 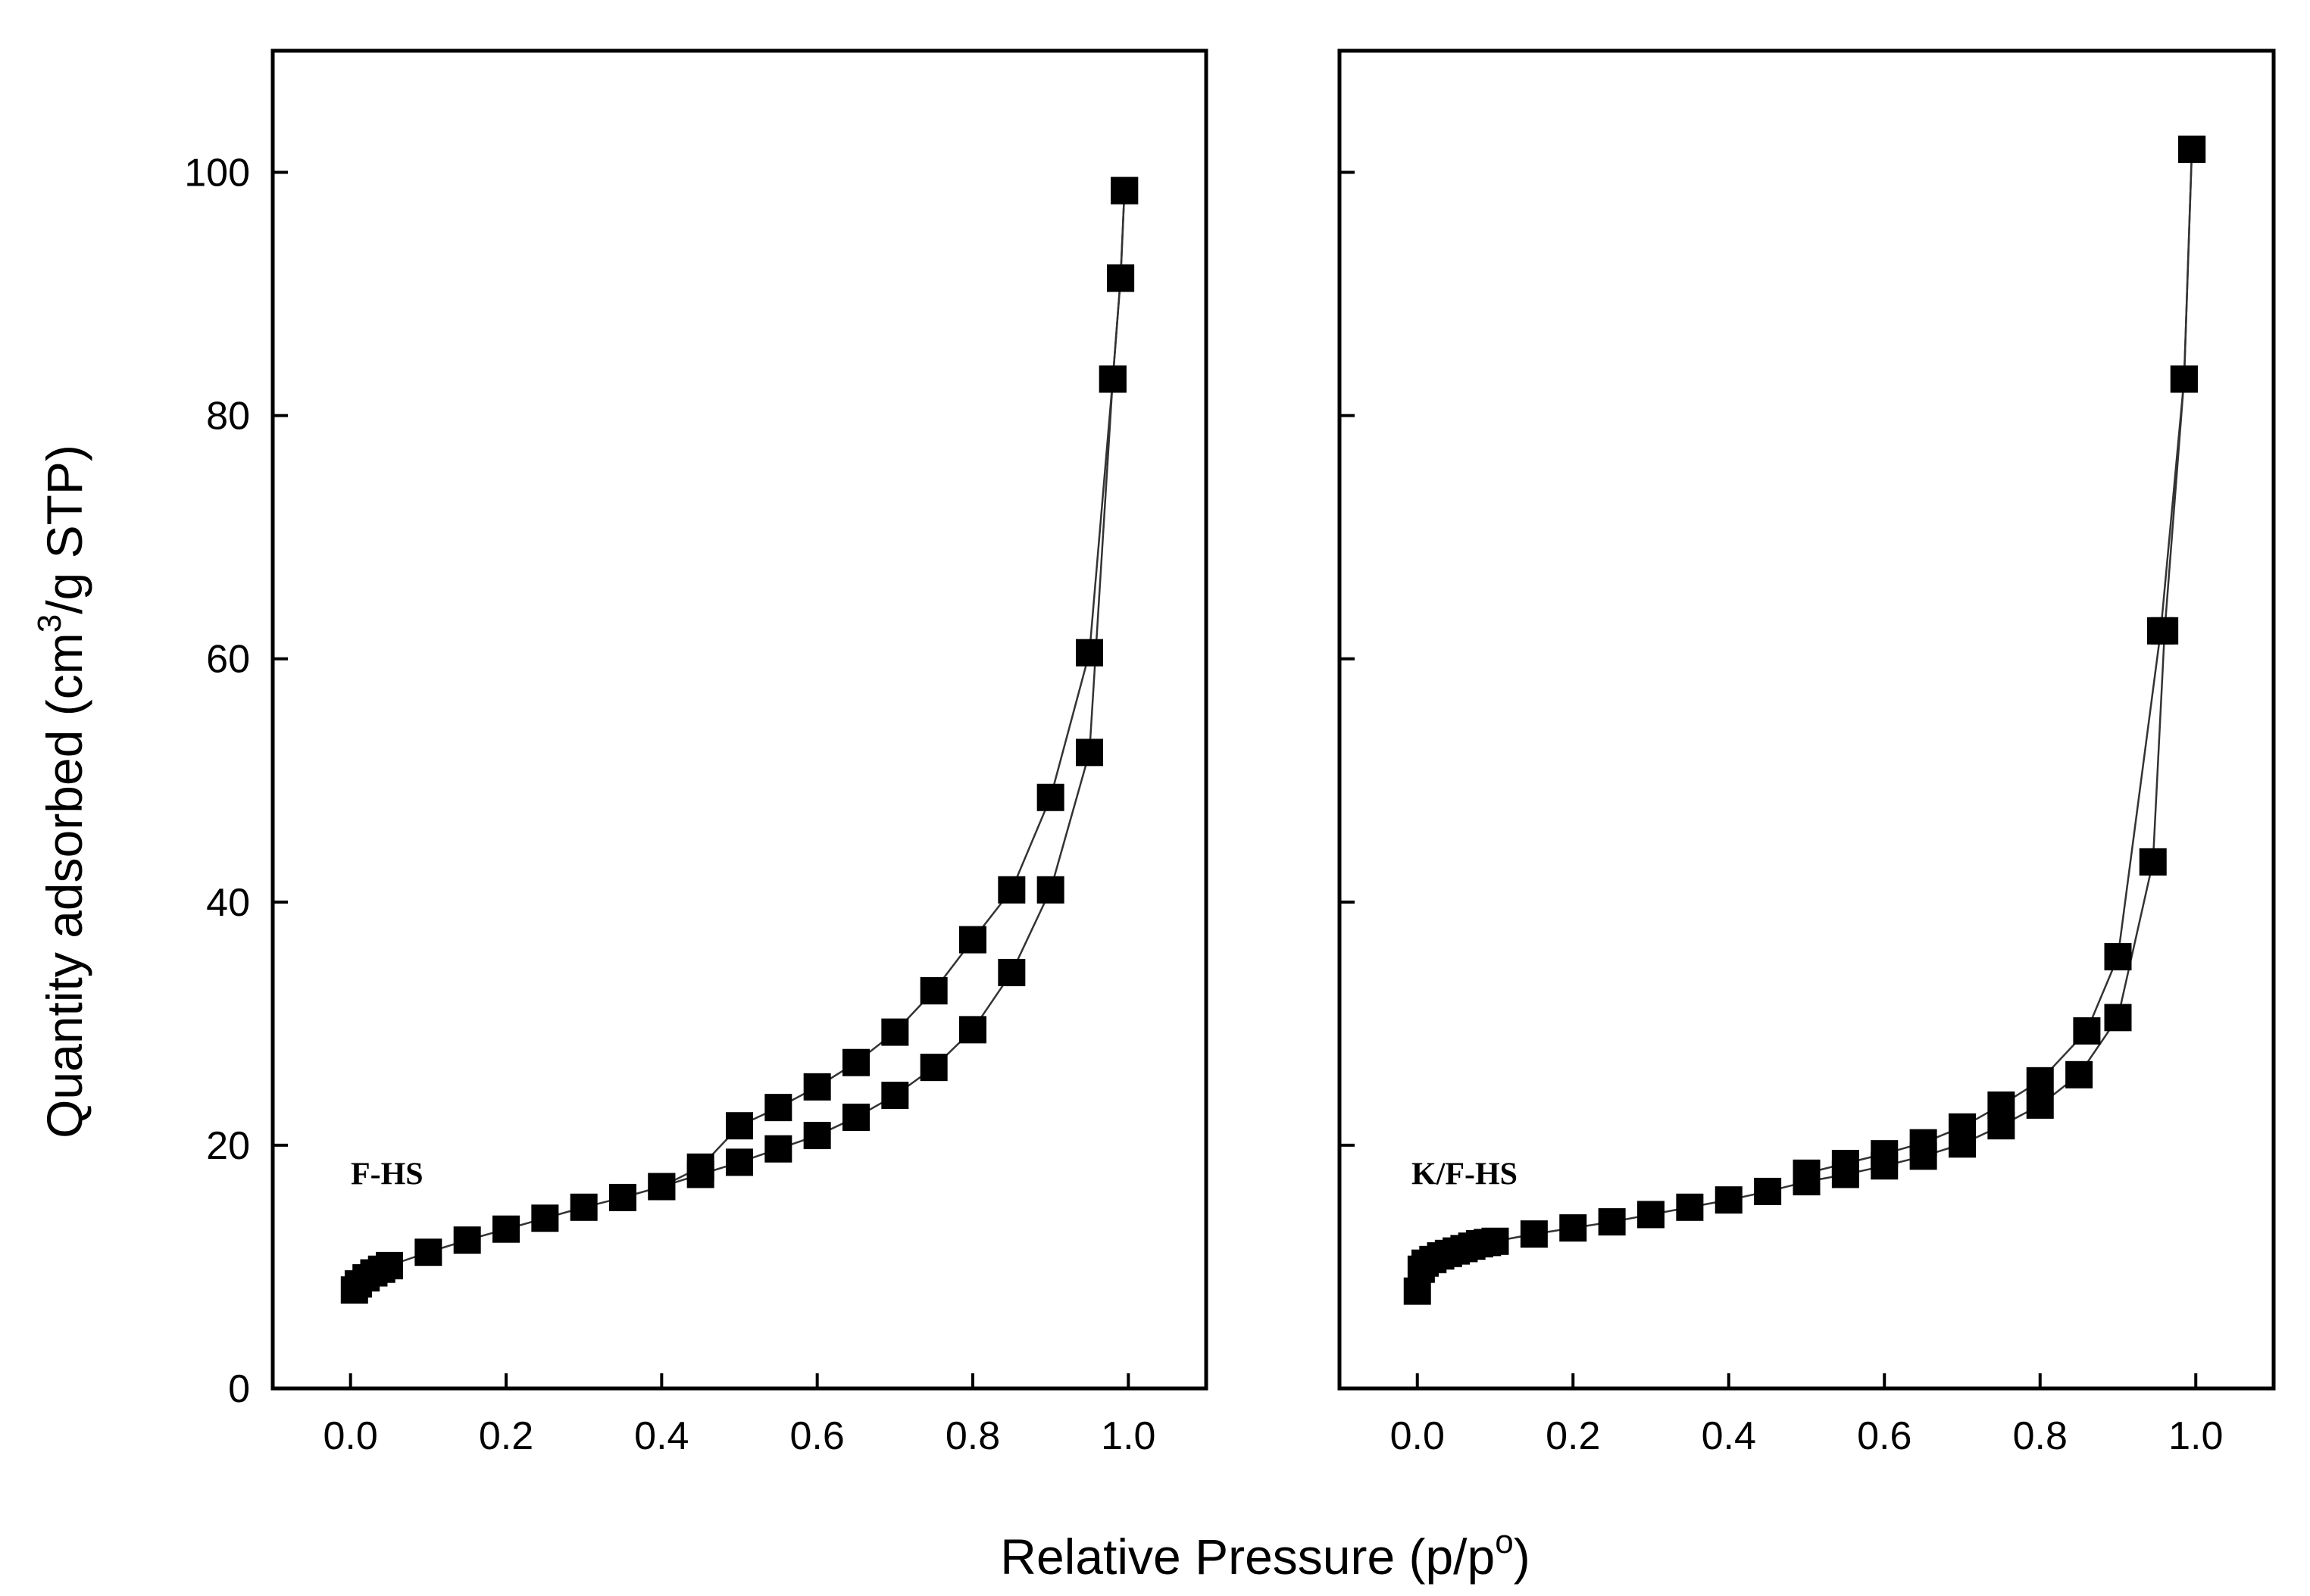 What do you see at coordinates (228, 660) in the screenshot?
I see `y-tick-label: 60` at bounding box center [228, 660].